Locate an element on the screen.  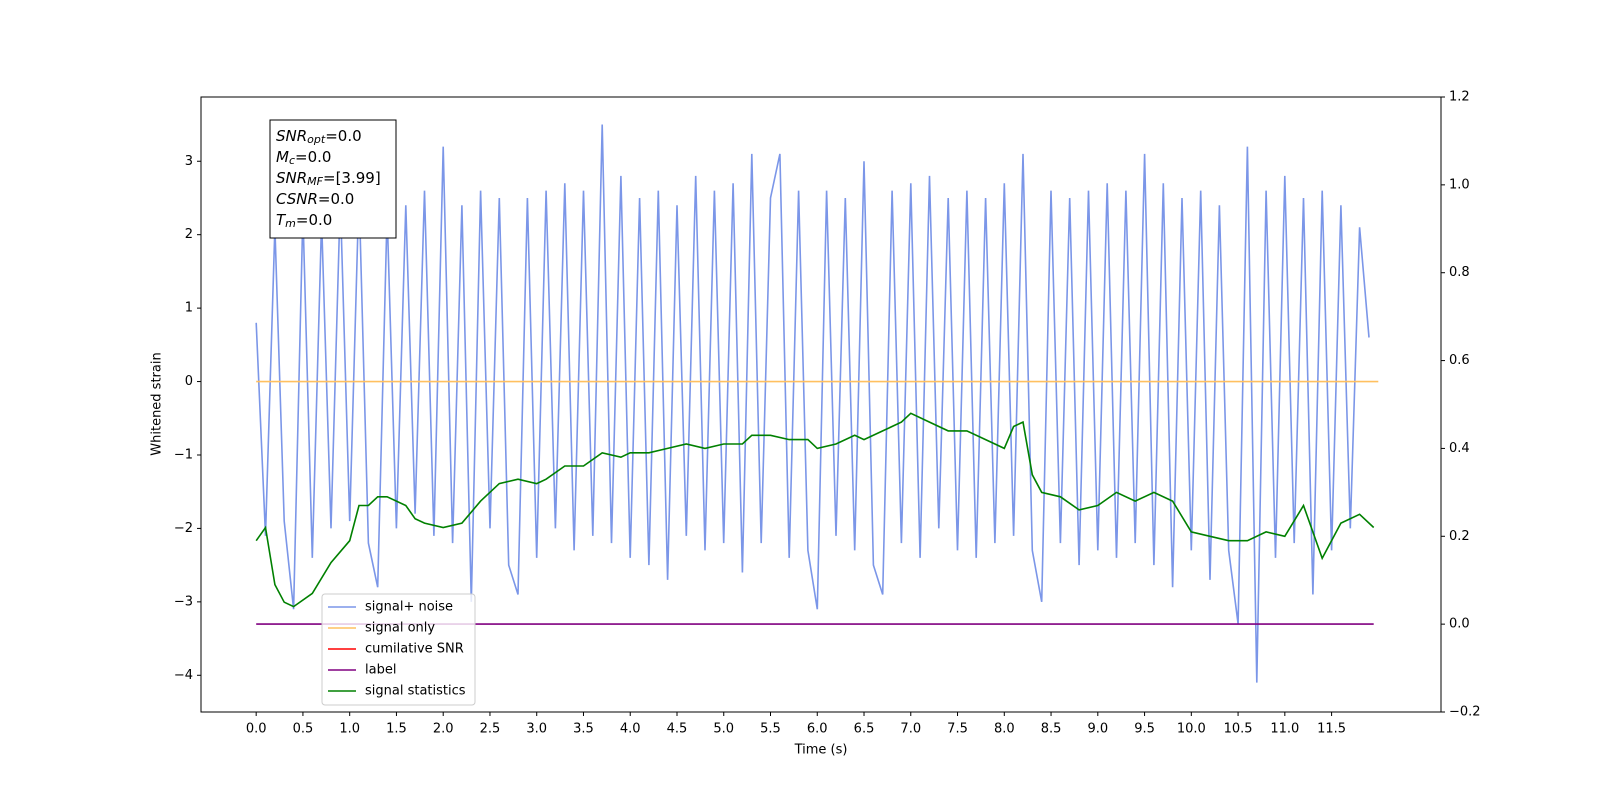
y-tick-label: −2 is located at coordinates (183, 528).